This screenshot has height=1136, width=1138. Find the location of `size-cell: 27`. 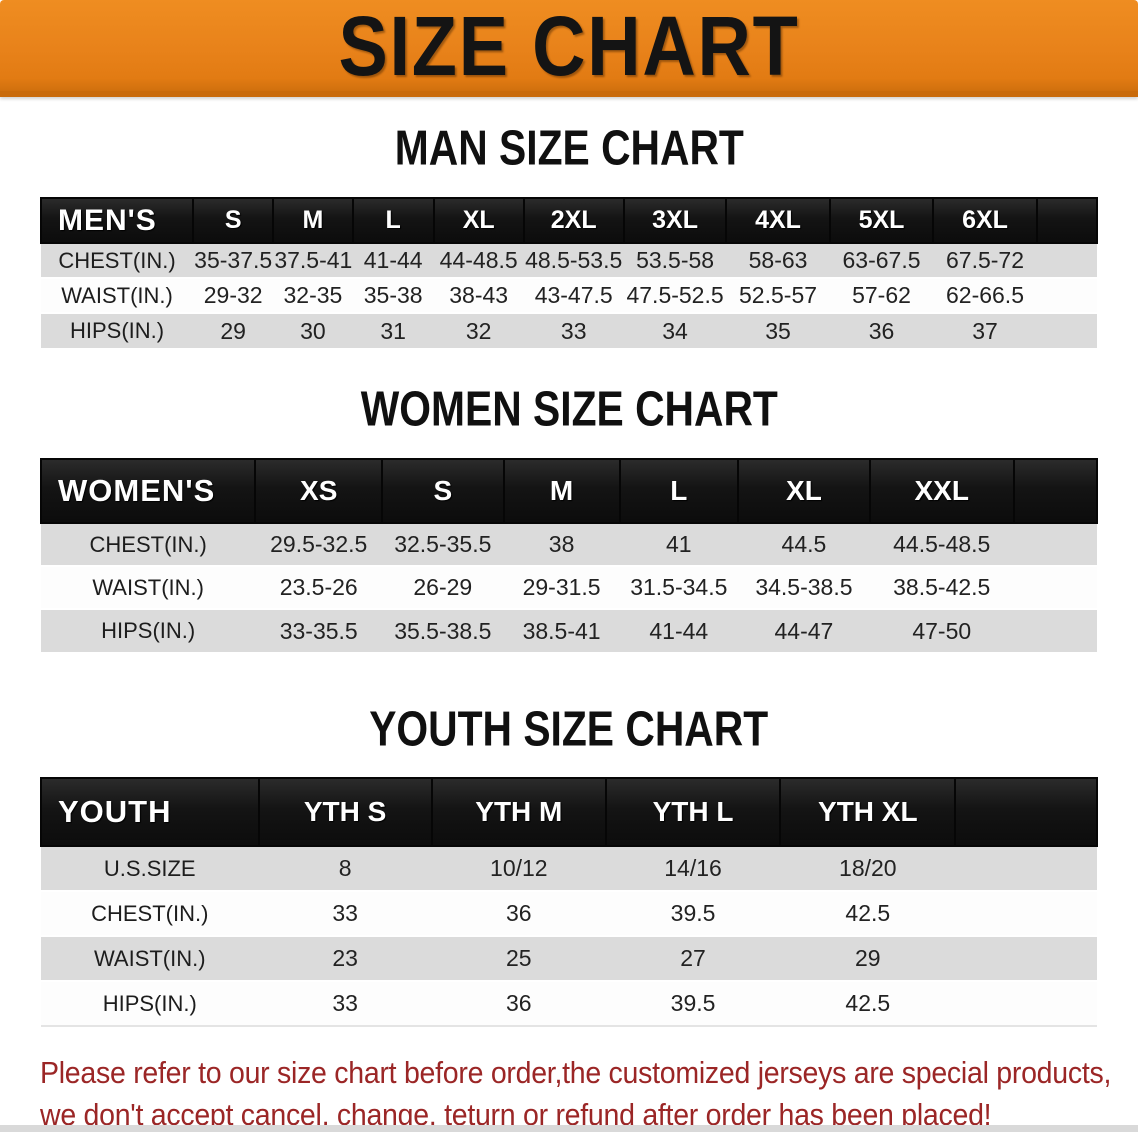

size-cell: 27 is located at coordinates (693, 958).